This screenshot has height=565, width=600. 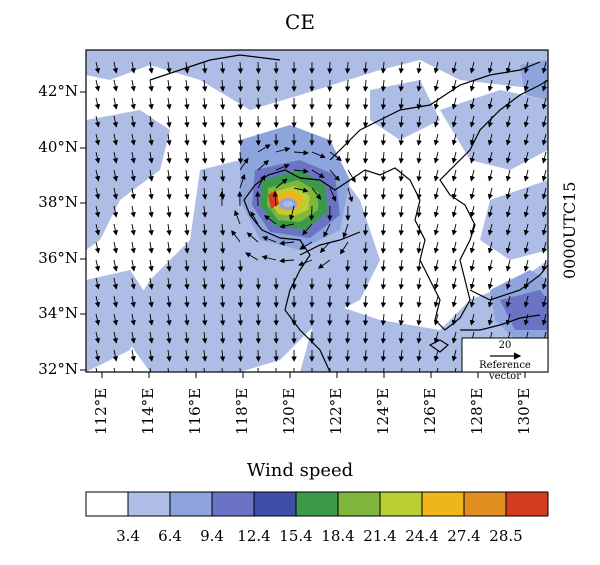 I want to click on colorbar-tick-label: 9.4, so click(x=212, y=536).